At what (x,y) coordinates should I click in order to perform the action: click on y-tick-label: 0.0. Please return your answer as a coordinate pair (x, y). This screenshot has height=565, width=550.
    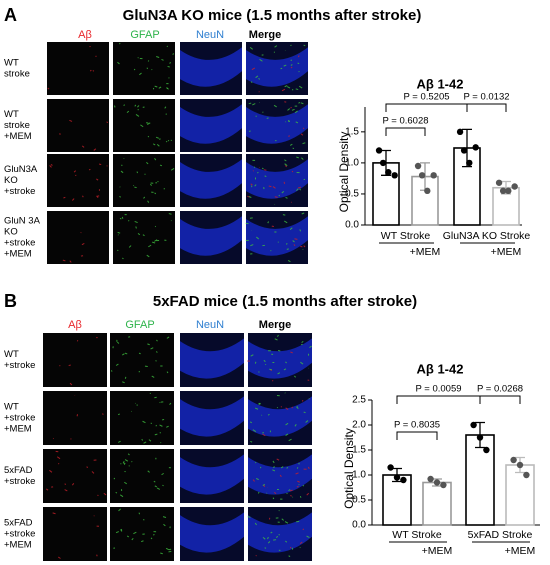
    Looking at the image, I should click on (352, 225).